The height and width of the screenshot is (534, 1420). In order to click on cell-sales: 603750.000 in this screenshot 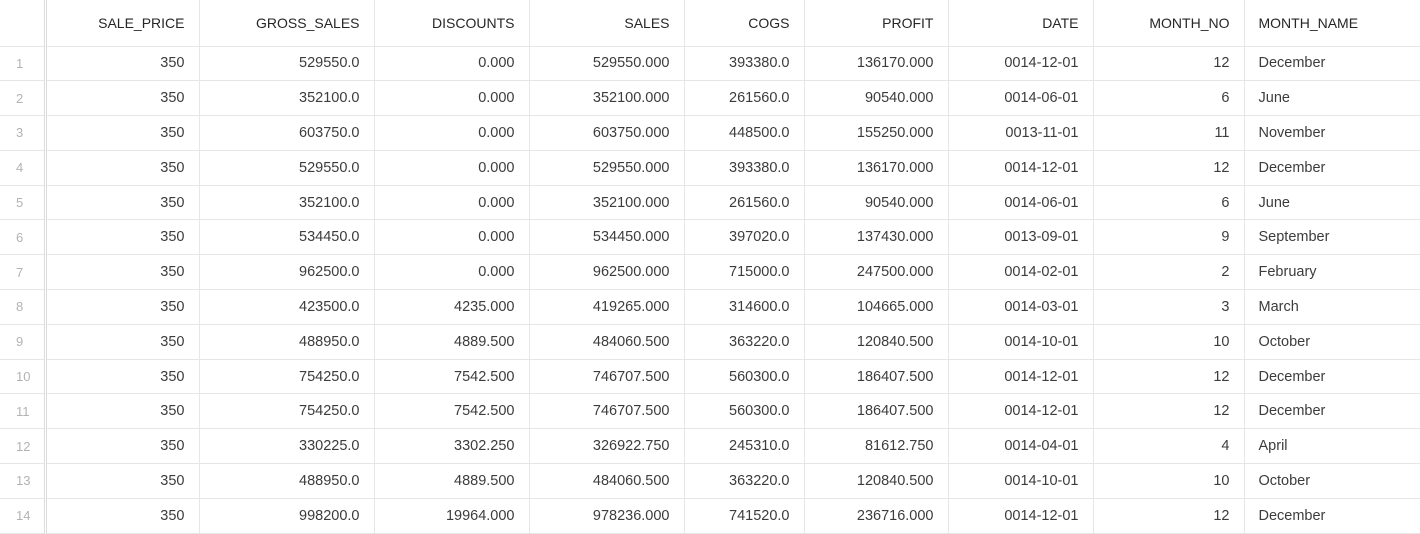, I will do `click(607, 133)`.